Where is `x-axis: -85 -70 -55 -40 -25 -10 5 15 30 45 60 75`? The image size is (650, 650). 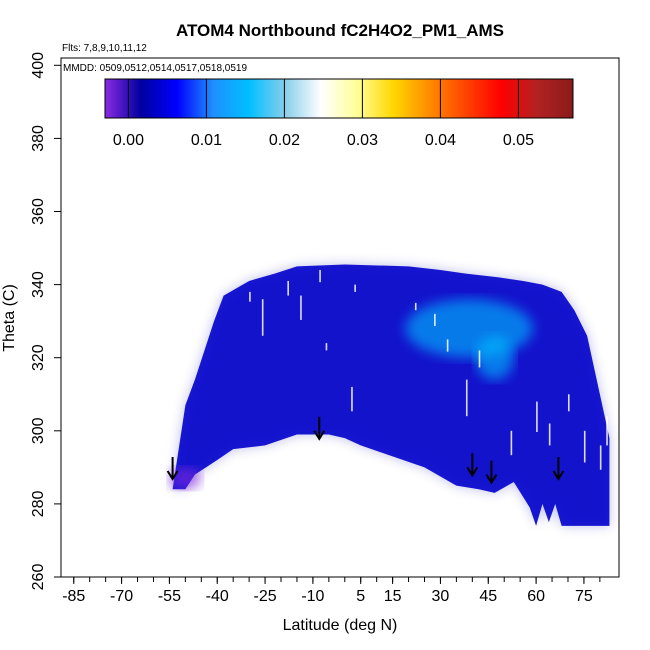
x-axis: -85 -70 -55 -40 -25 -10 5 15 30 45 60 75 is located at coordinates (331, 591).